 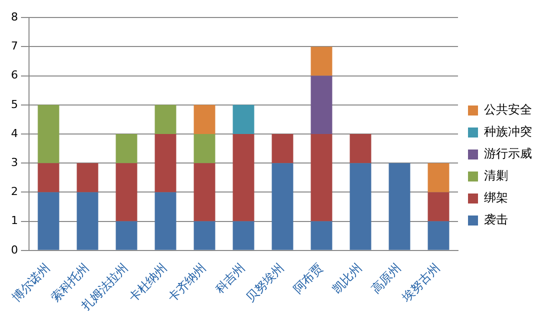 What do you see at coordinates (308, 278) in the screenshot?
I see `x-tick-label: 阿布贾` at bounding box center [308, 278].